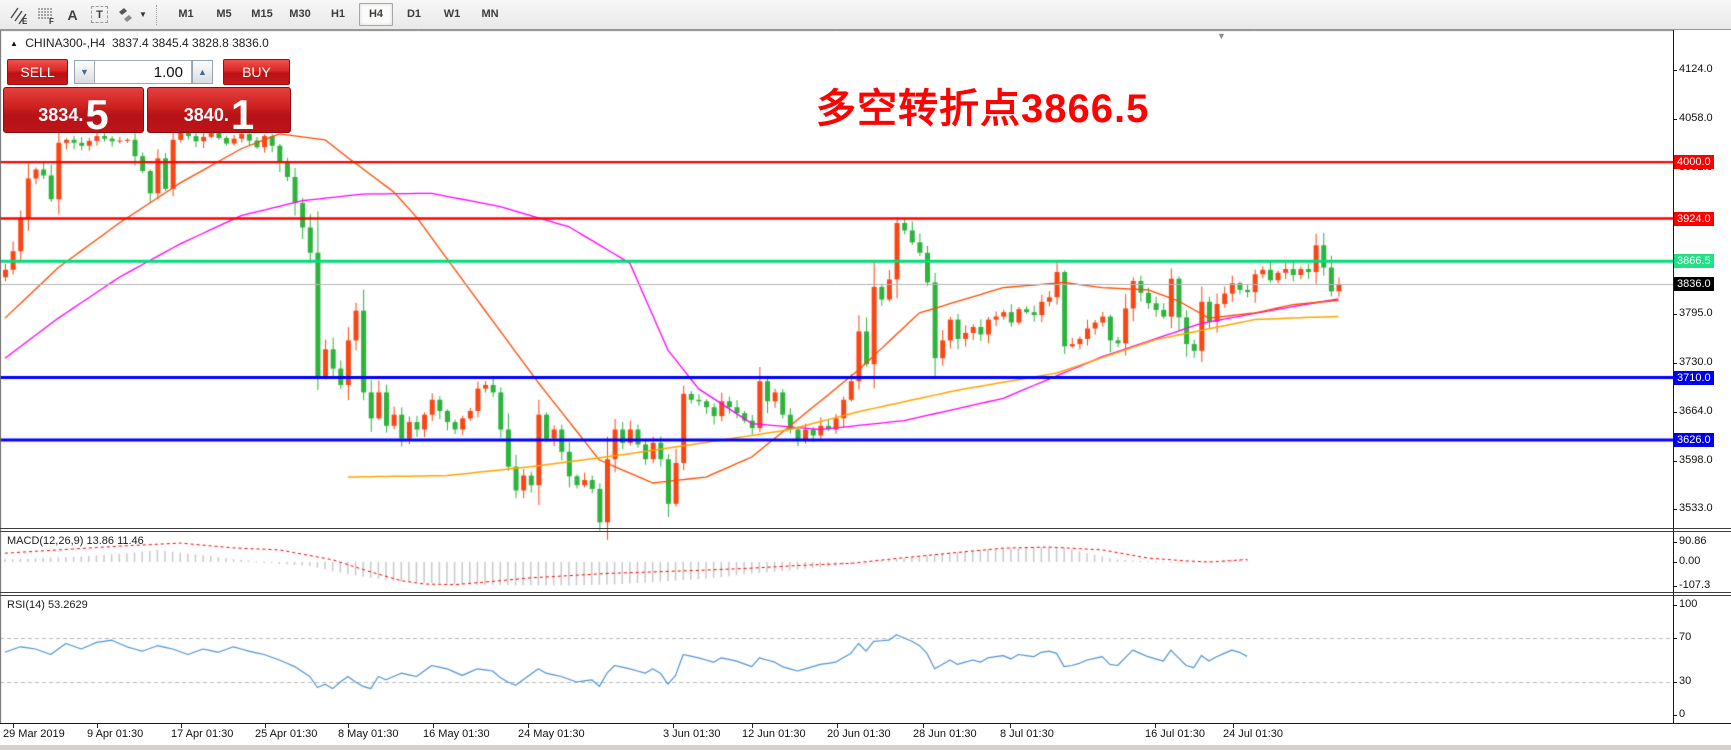 This screenshot has width=1731, height=750. Describe the element at coordinates (859, 734) in the screenshot. I see `date-label: 20 Jun 01:30` at that location.